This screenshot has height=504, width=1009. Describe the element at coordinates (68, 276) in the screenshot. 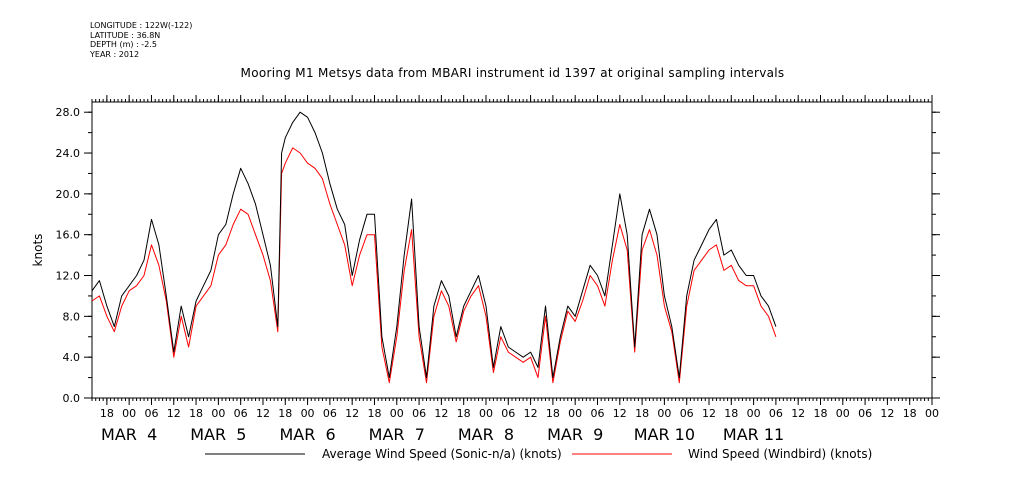

I see `y-tick-label: 12.0` at that location.